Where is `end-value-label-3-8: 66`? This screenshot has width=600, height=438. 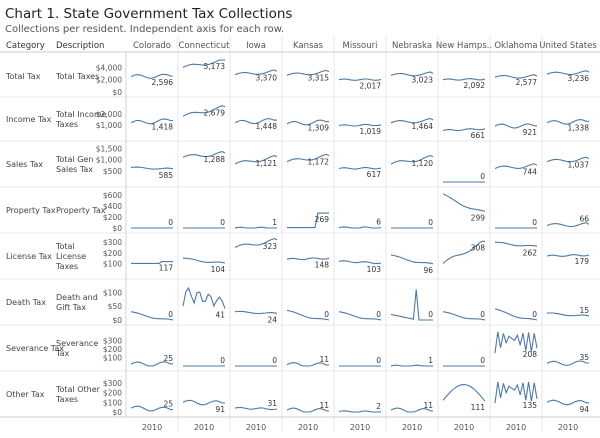 end-value-label-3-8: 66 is located at coordinates (584, 218).